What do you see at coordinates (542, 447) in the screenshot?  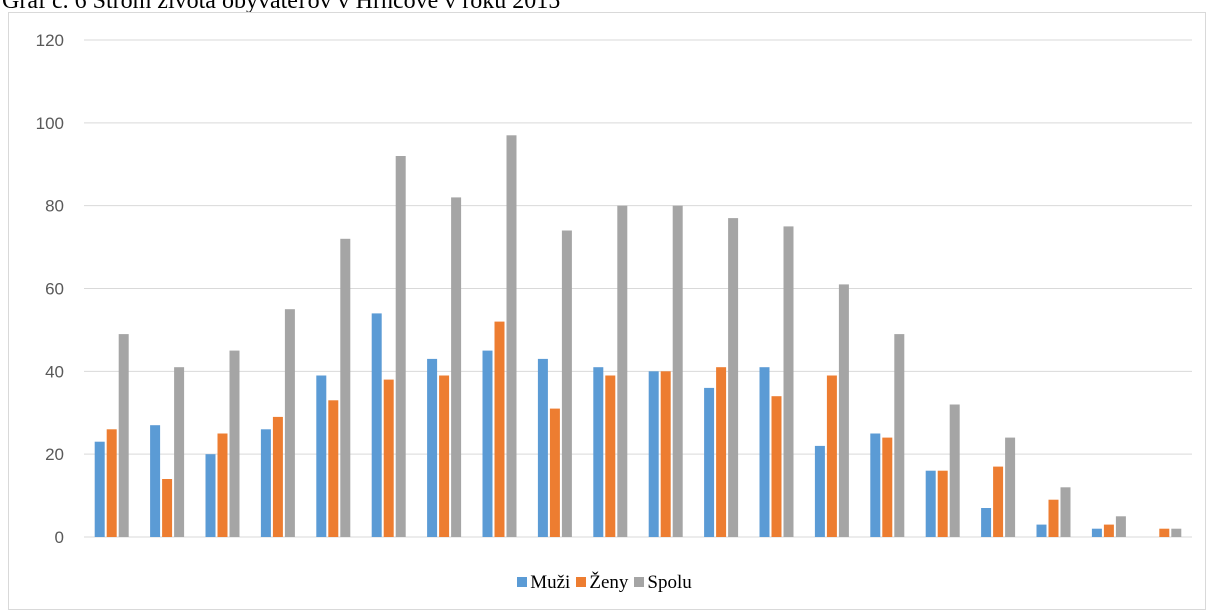 I see `bar-muži-9` at bounding box center [542, 447].